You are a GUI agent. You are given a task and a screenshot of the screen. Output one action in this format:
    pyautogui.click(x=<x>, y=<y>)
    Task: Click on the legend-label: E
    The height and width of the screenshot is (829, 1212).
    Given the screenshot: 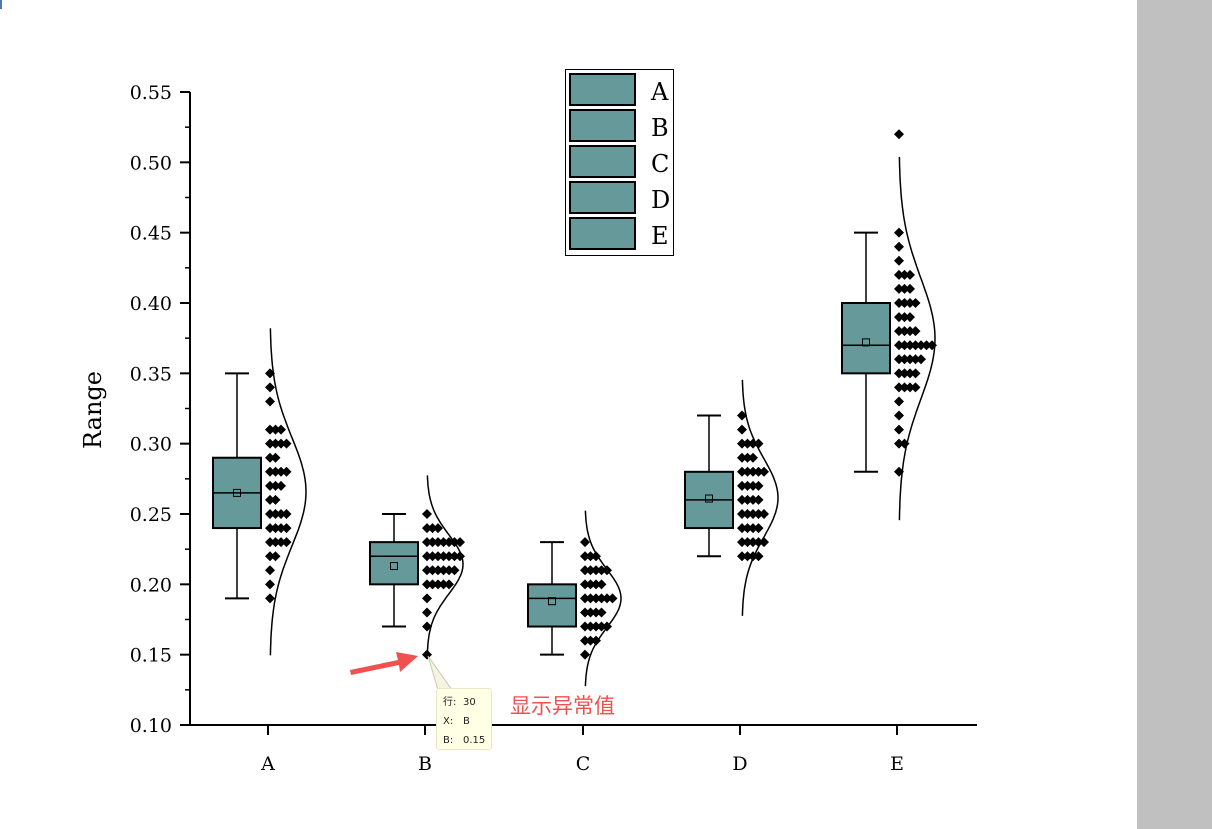 What is the action you would take?
    pyautogui.click(x=660, y=236)
    